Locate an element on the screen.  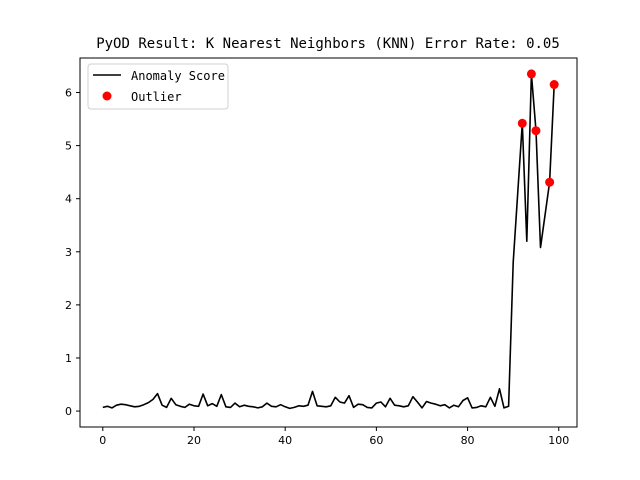
y-tick-label: 0 is located at coordinates (68, 411).